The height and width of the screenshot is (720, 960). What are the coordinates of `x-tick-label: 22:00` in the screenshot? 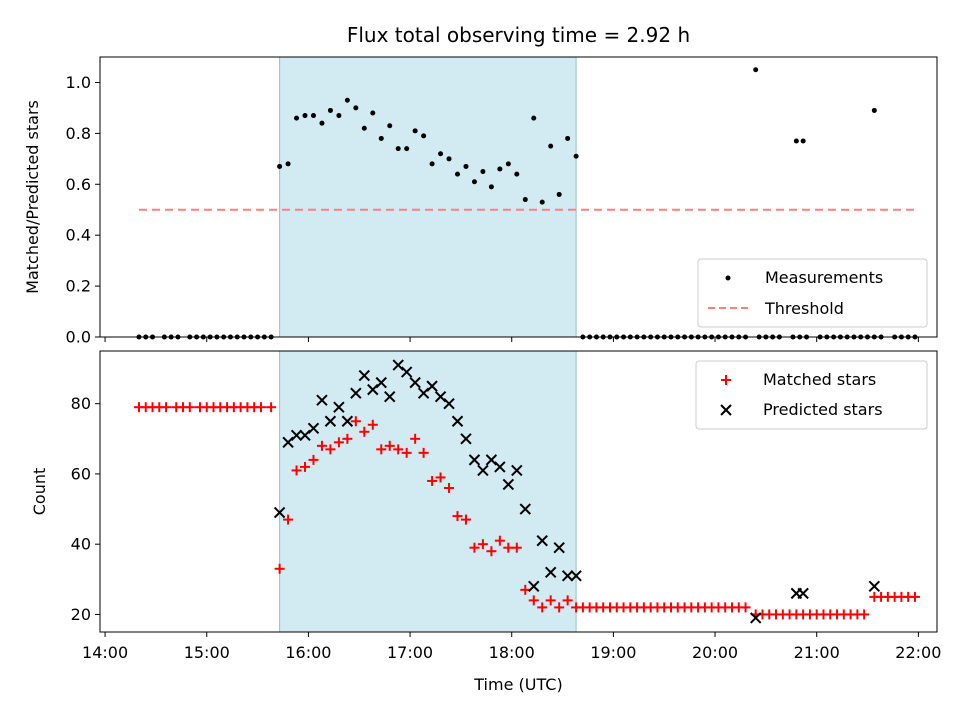 It's located at (918, 652).